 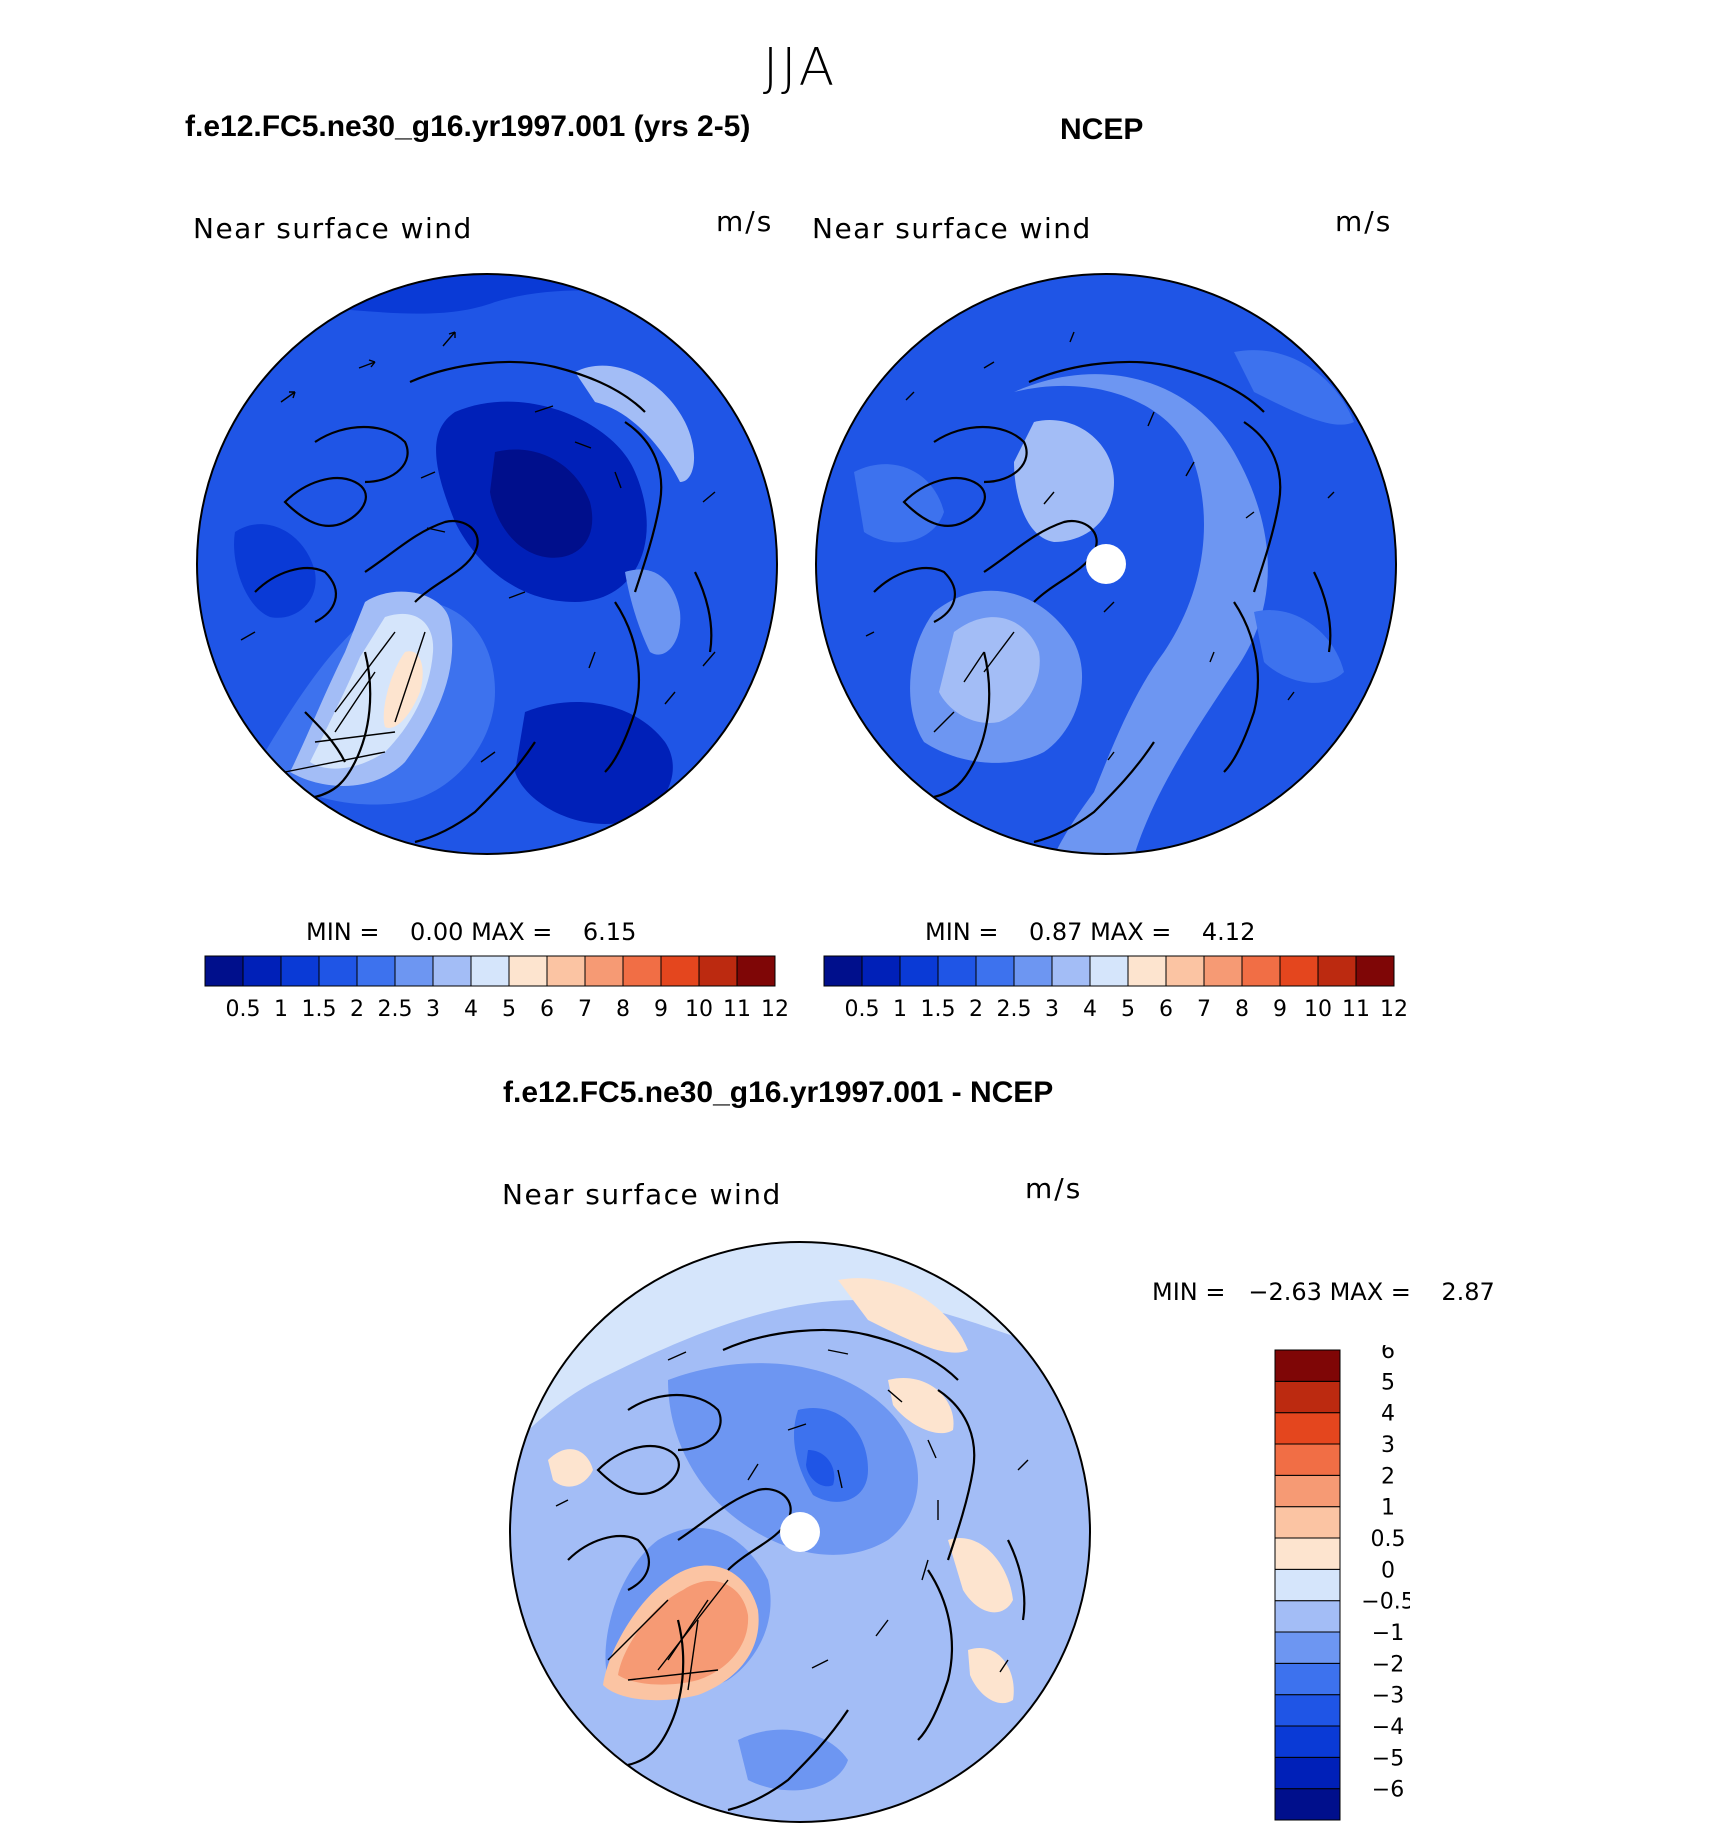 What do you see at coordinates (1342, 1583) in the screenshot?
I see `colorbar-difference: −6 −5 −4 −3 −2 −1 −0.5 0 0.5 1 2 3 4 5 6` at bounding box center [1342, 1583].